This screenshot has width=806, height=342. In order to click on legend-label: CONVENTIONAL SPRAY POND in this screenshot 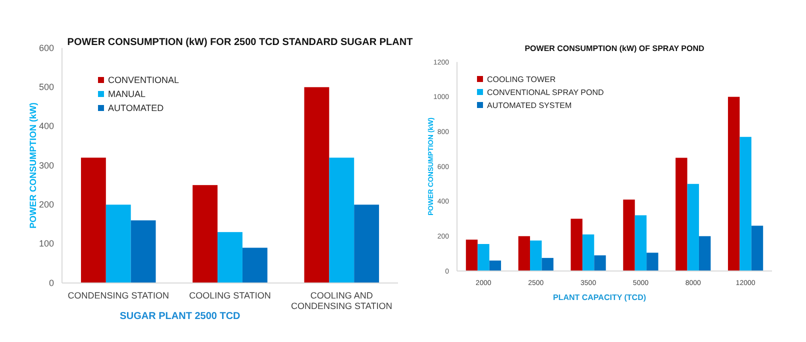, I will do `click(545, 92)`.